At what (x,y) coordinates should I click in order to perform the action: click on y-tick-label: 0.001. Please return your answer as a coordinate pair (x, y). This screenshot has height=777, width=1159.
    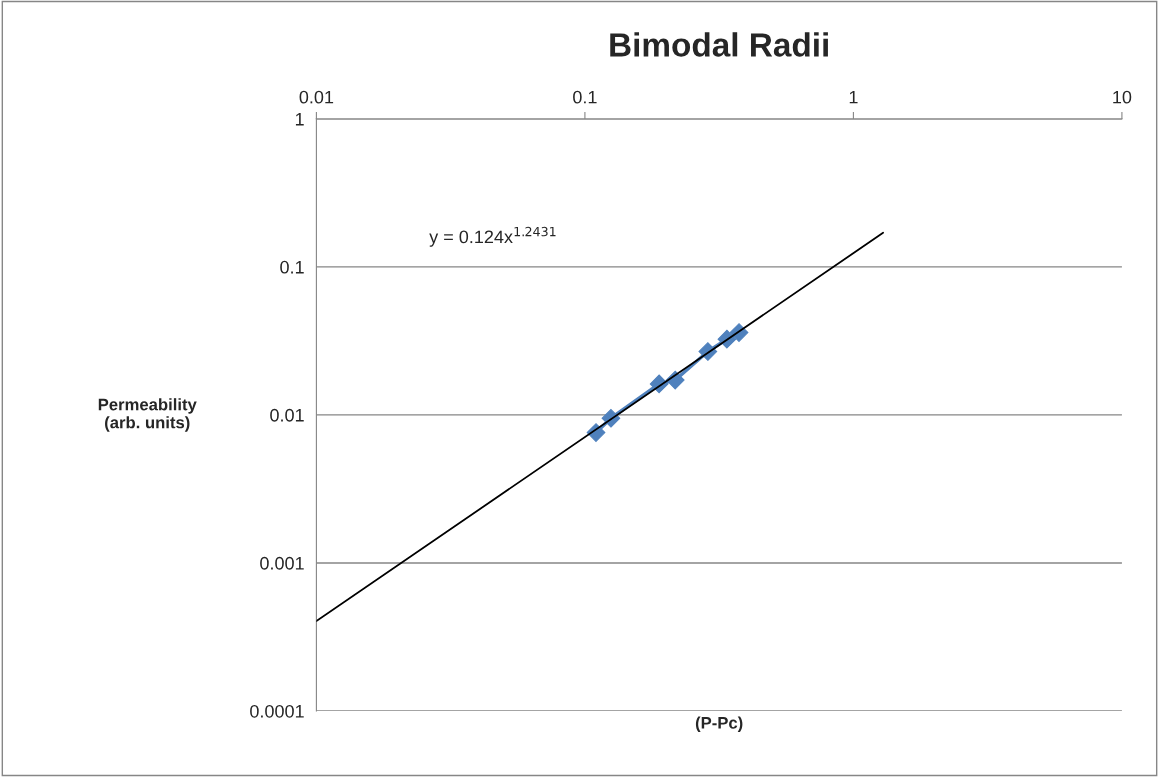
    Looking at the image, I should click on (282, 563).